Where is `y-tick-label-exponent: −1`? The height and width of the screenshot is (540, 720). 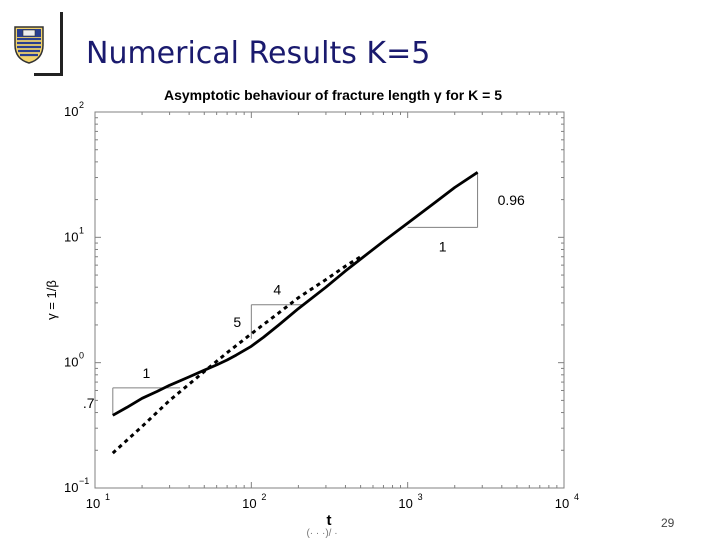 y-tick-label-exponent: −1 is located at coordinates (84, 481).